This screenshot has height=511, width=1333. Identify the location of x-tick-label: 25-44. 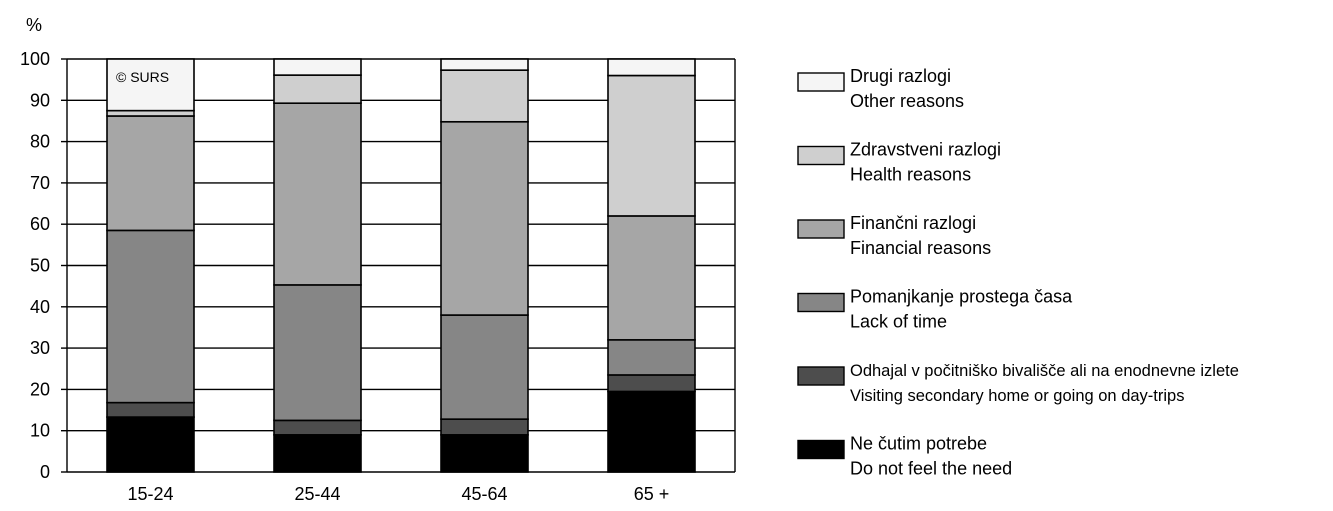
(317, 494).